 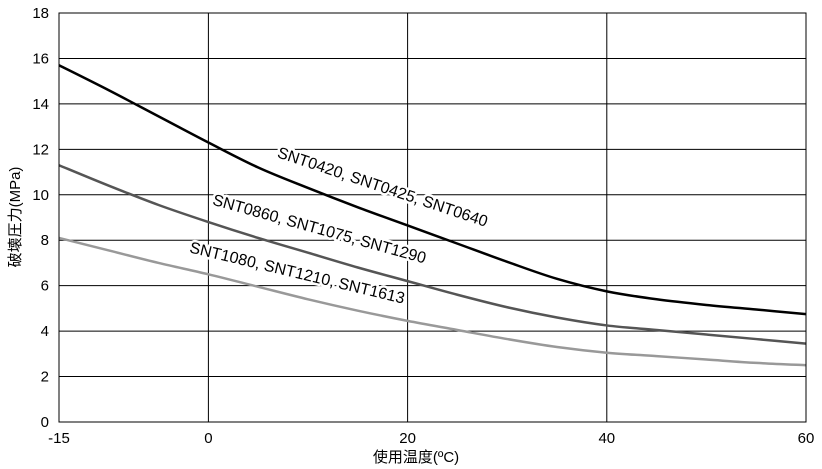 What do you see at coordinates (45, 422) in the screenshot?
I see `y-tick-label: 0` at bounding box center [45, 422].